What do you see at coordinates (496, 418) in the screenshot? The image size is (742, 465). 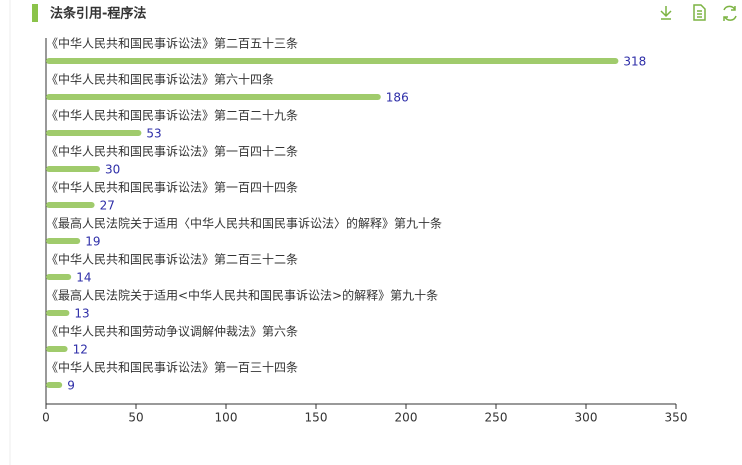 I see `x-tick-label: 250` at bounding box center [496, 418].